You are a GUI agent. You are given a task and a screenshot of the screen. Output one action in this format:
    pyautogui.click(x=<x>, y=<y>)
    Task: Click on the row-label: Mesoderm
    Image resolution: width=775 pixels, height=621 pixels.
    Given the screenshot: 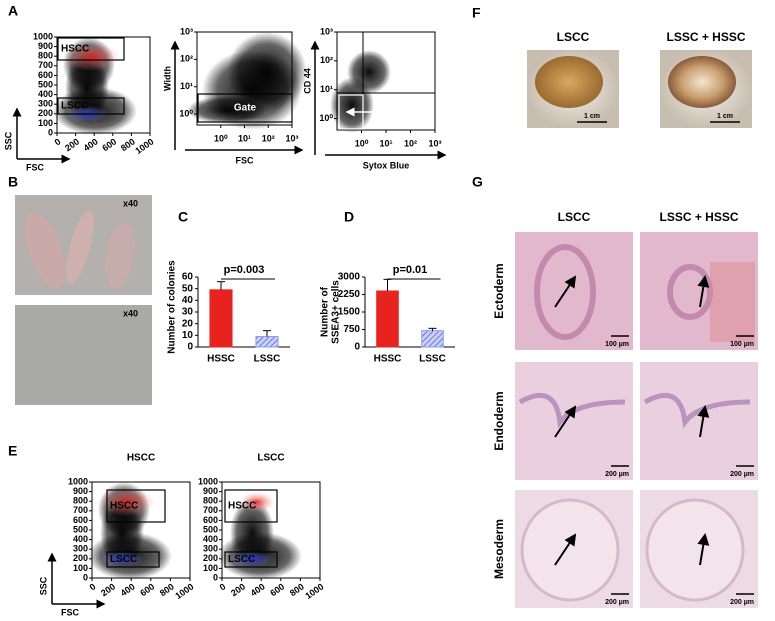 What is the action you would take?
    pyautogui.click(x=499, y=549)
    